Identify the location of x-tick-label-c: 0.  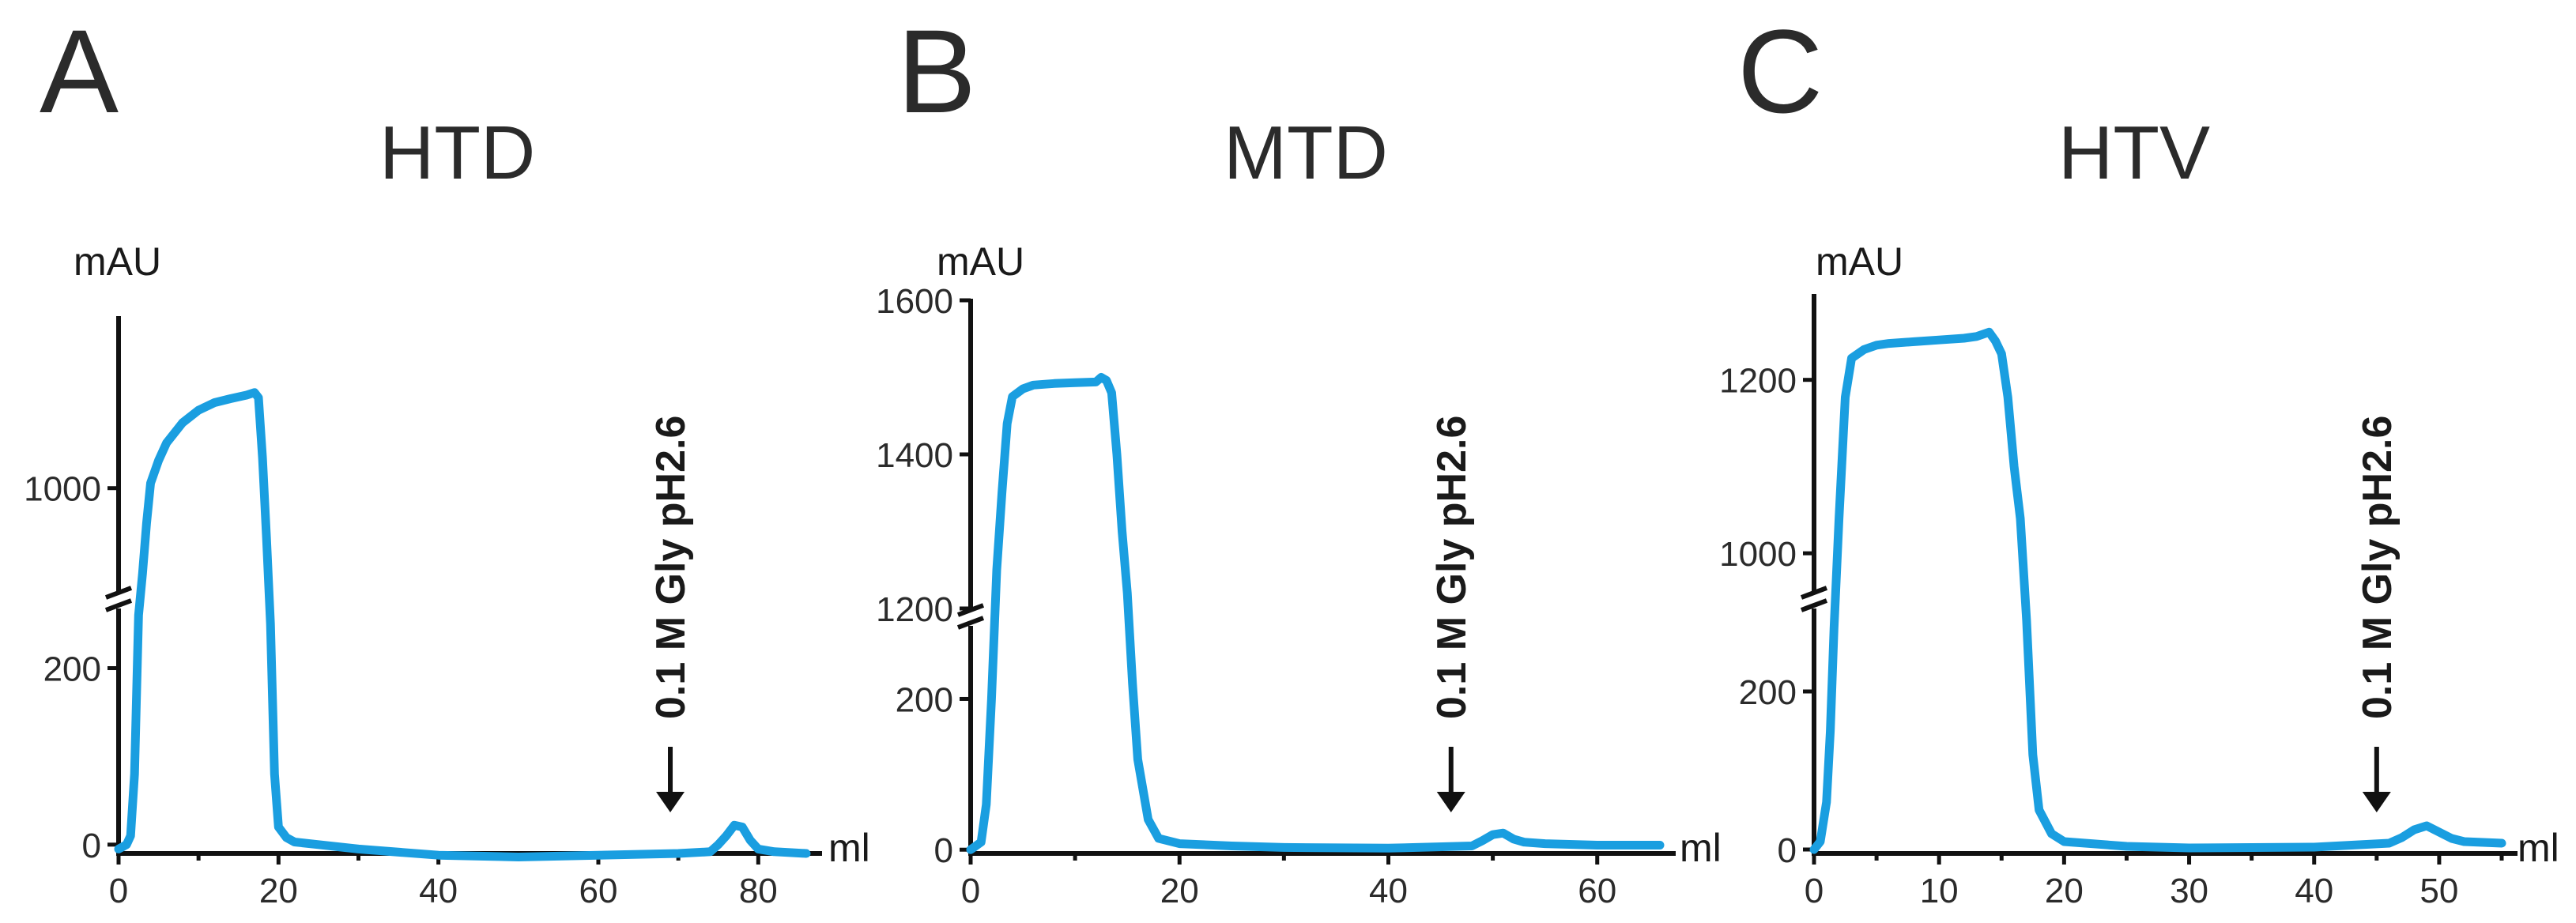
(1814, 891).